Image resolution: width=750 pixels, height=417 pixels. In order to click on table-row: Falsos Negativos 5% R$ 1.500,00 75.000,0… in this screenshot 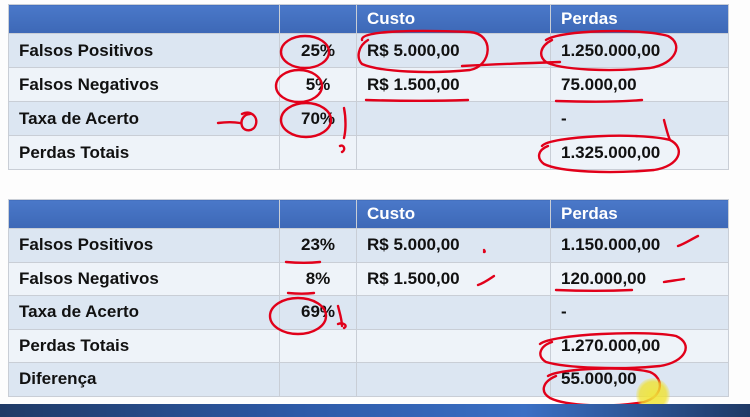, I will do `click(368, 84)`.